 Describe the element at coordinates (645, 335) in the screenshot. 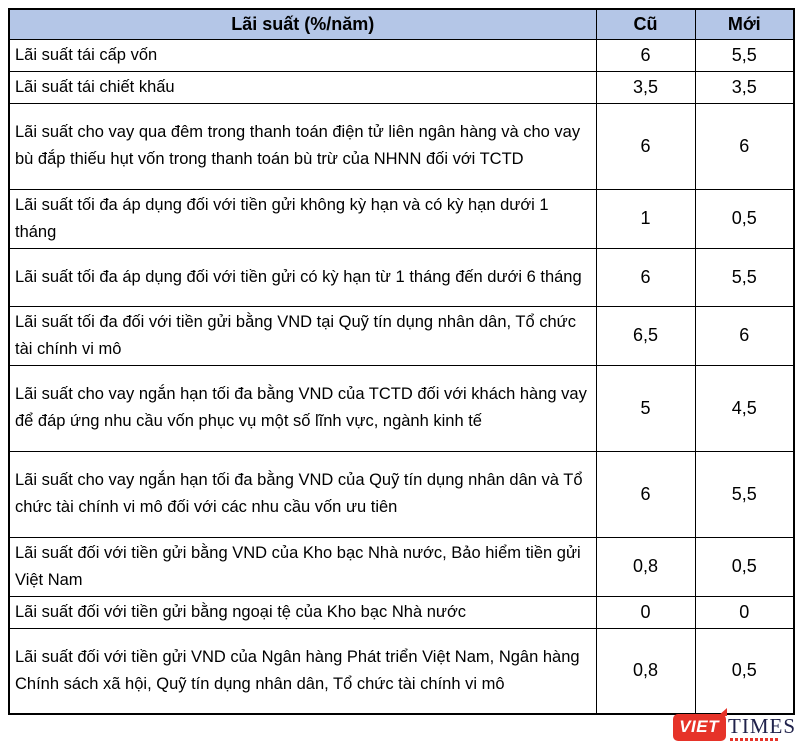

I see `rate-old-value: 6,5` at that location.